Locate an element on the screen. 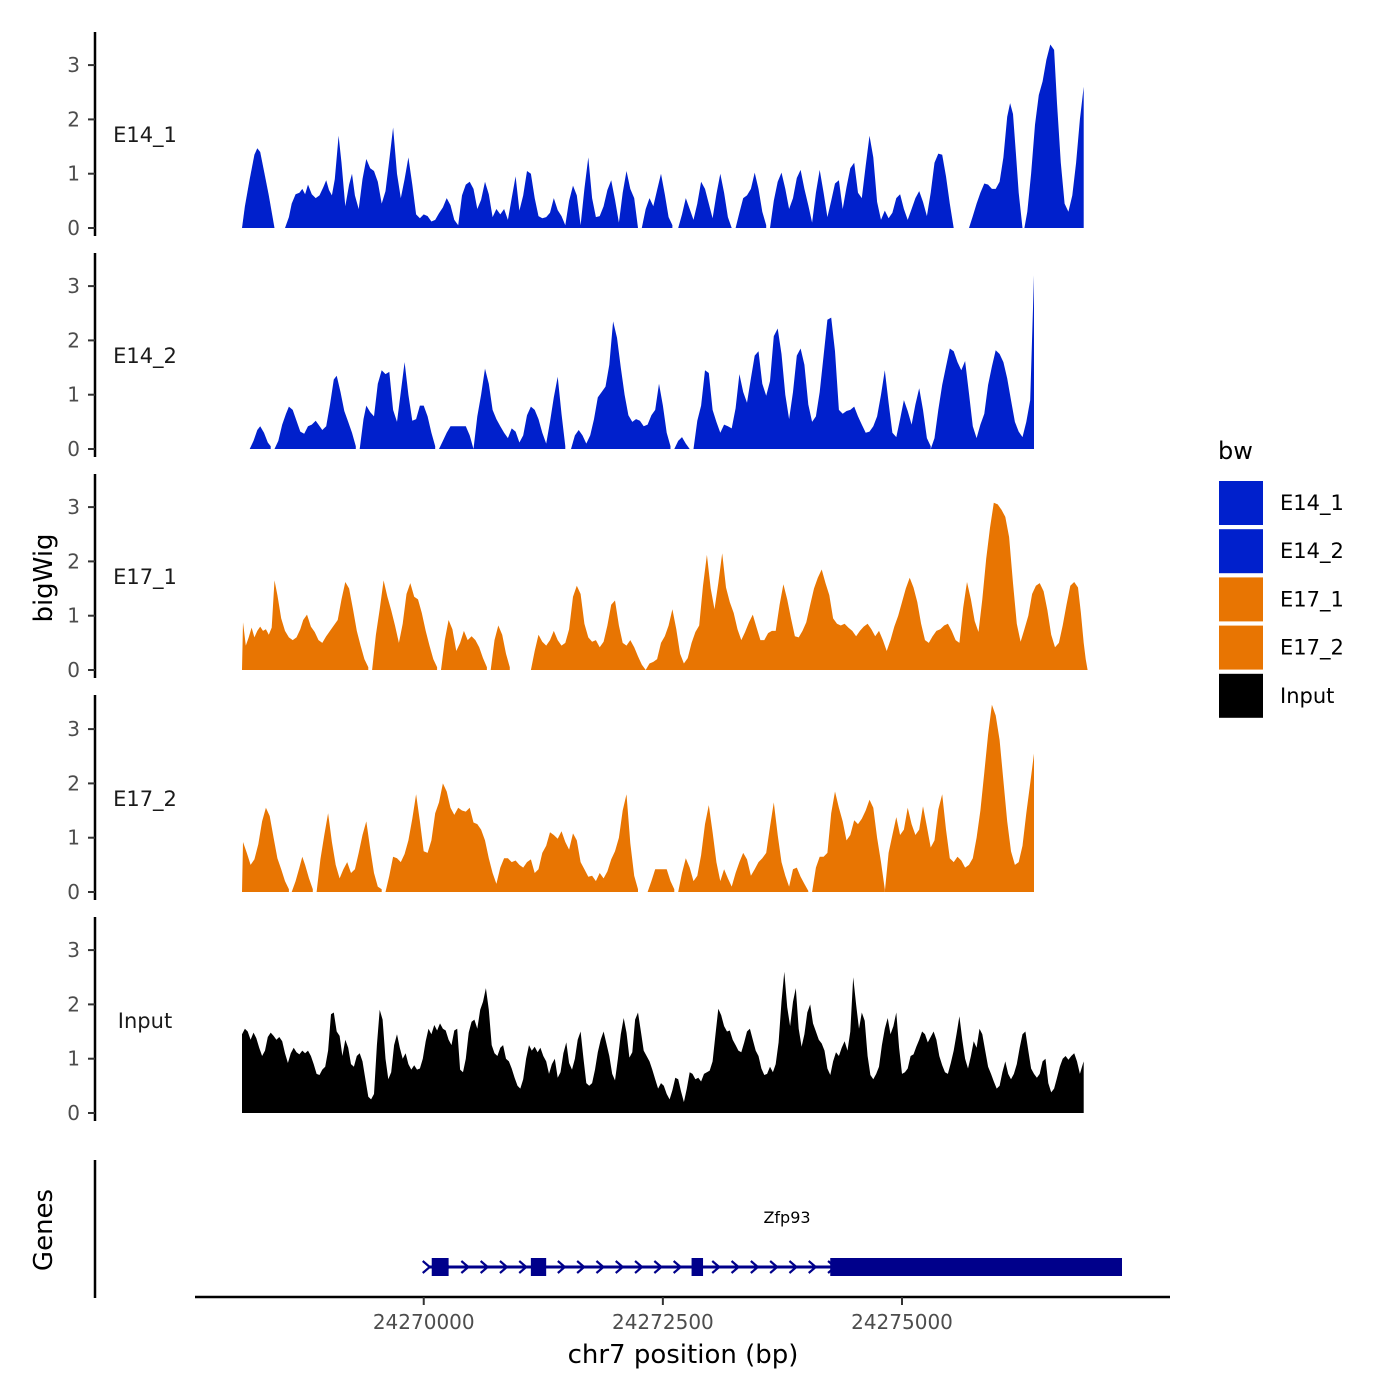  gene-label: Zfp93 is located at coordinates (786, 1217).